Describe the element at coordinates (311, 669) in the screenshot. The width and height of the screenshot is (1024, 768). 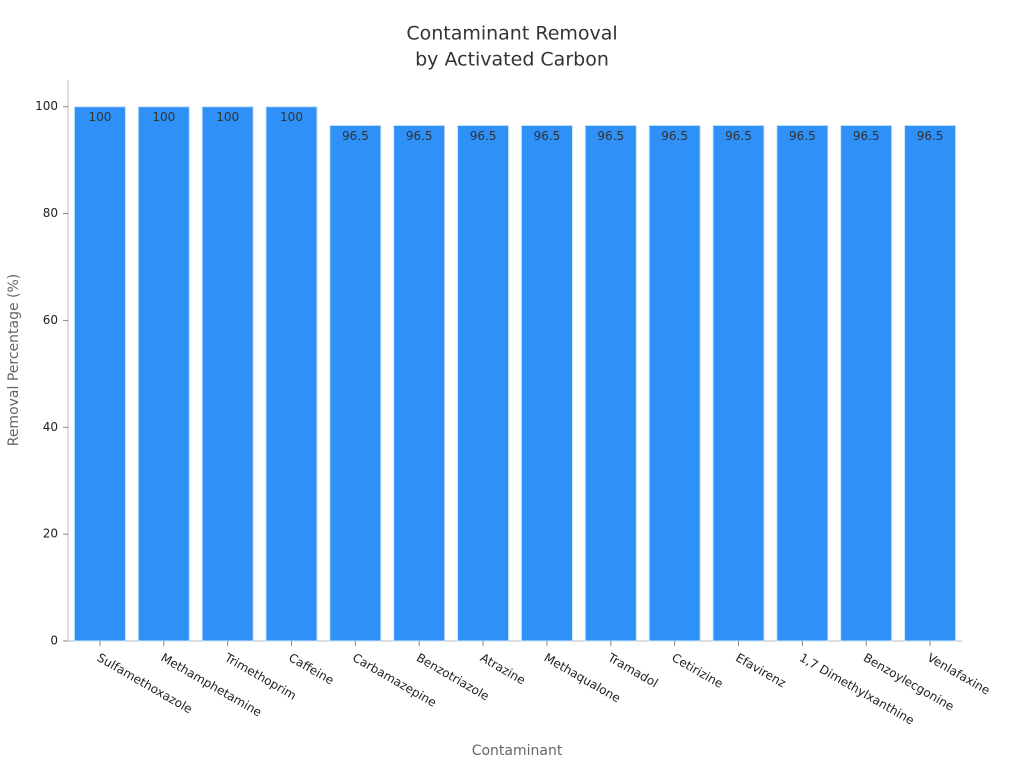
I see `x-tick-label: Caffeine` at that location.